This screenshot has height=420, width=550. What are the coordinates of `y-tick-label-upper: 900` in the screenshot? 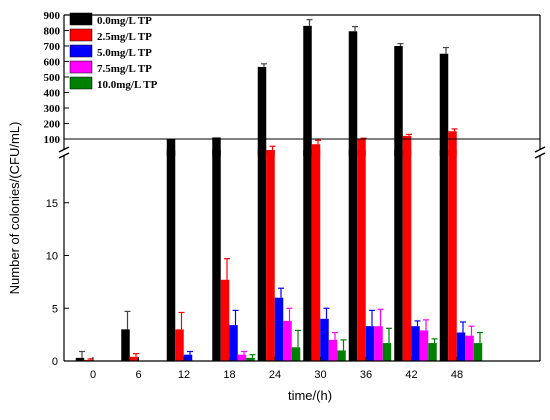 It's located at (52, 16).